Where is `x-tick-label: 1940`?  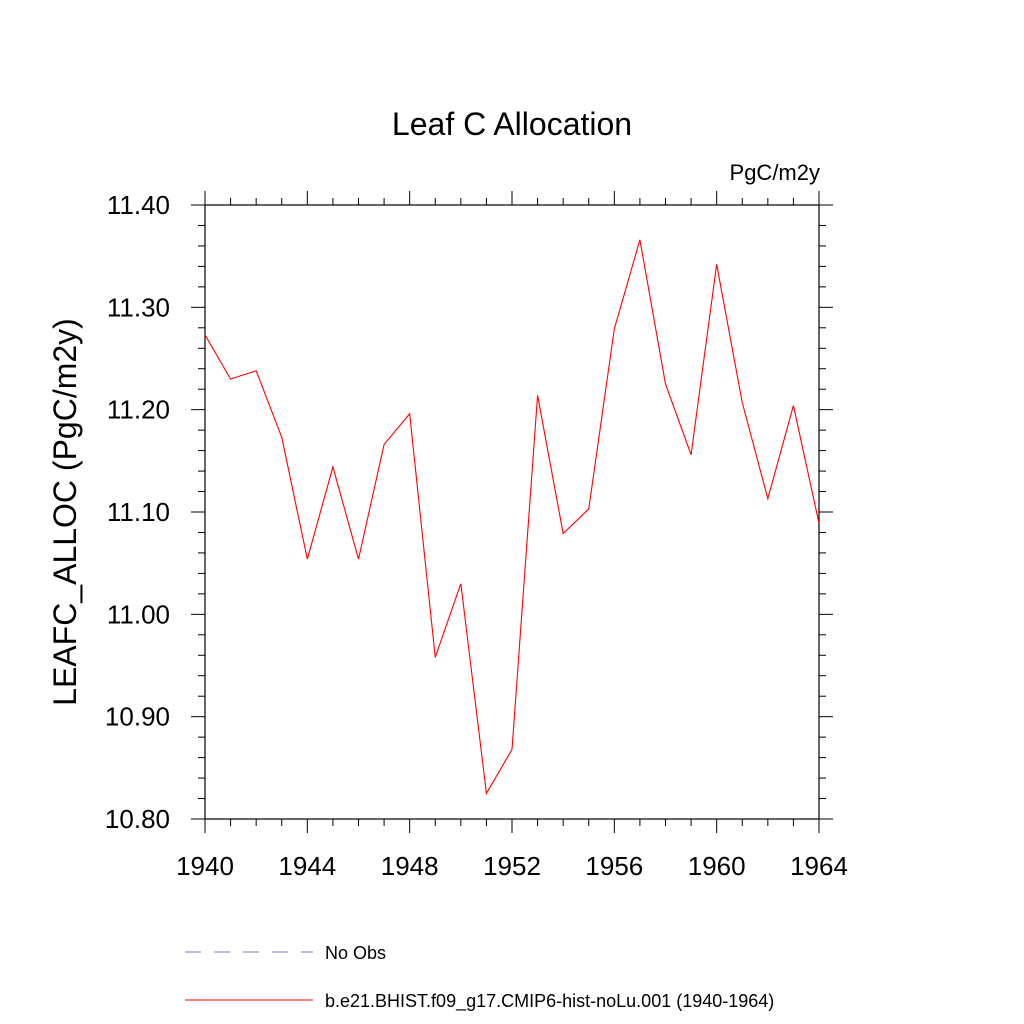
x-tick-label: 1940 is located at coordinates (205, 866).